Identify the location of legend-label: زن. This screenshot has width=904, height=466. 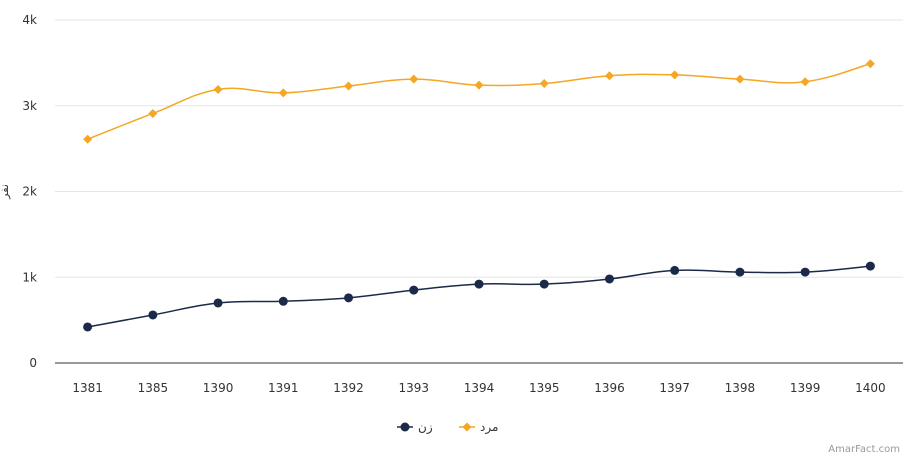
(425, 427).